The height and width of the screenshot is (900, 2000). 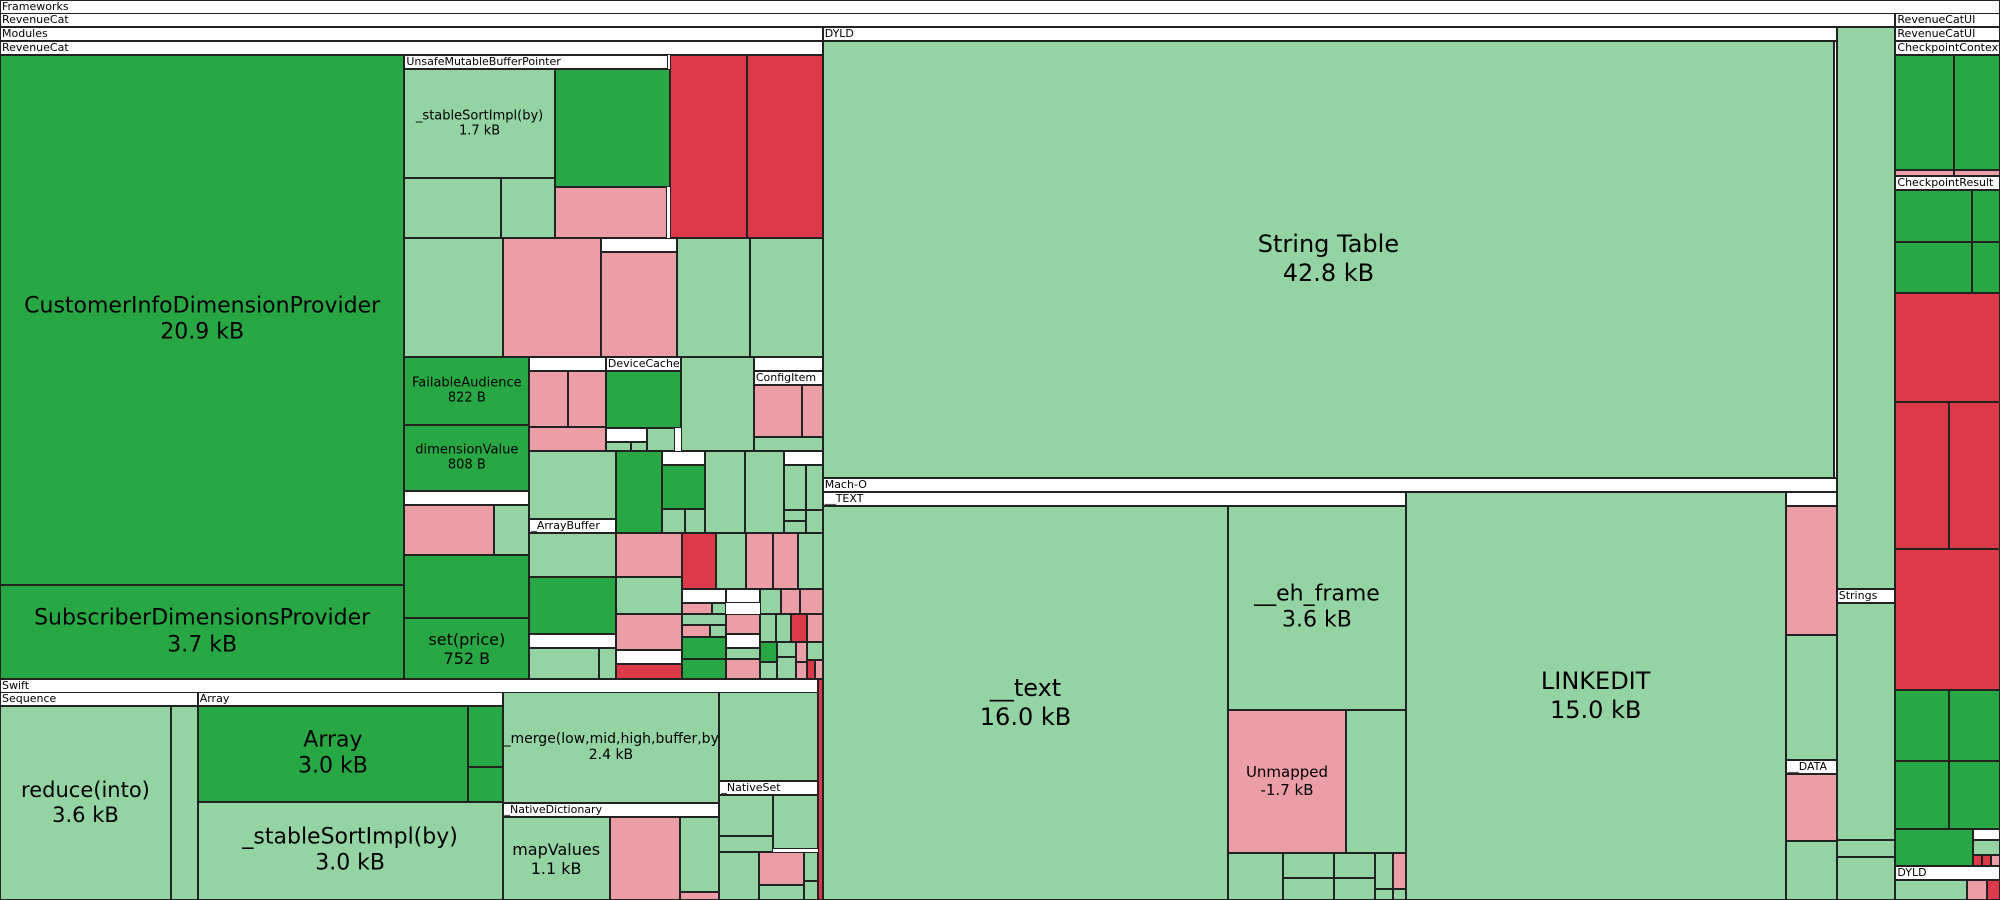 I want to click on treemap-cell-dimensionvalue: dimensionValue 808 B, so click(x=467, y=457).